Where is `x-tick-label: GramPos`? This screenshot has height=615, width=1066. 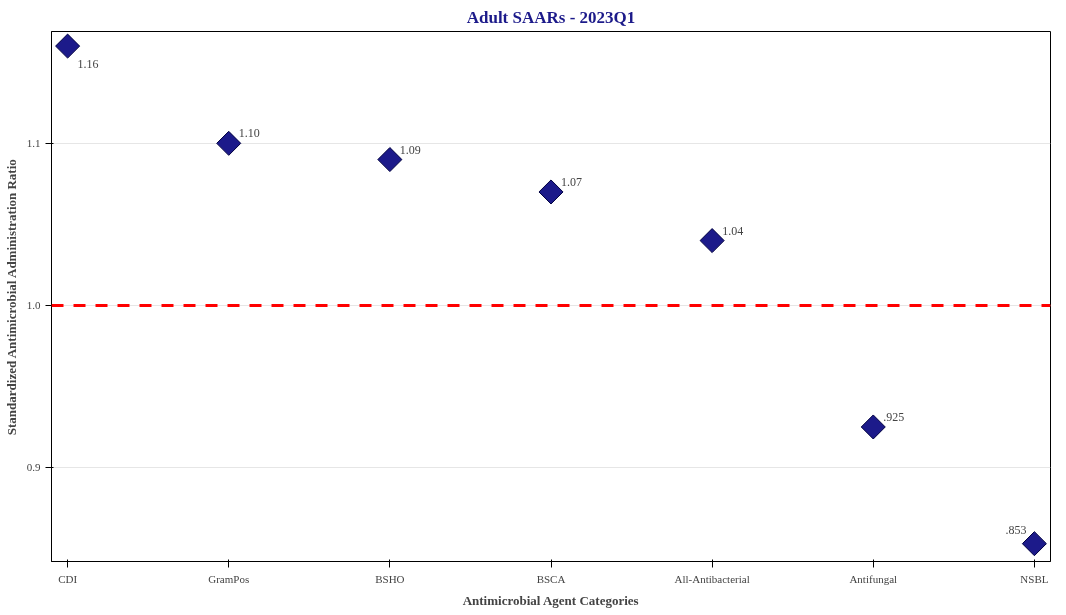
x-tick-label: GramPos is located at coordinates (229, 578).